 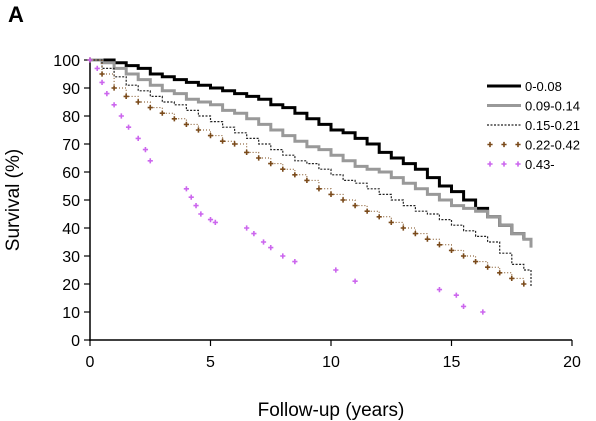 I want to click on legend-label: 0.09-0.14, so click(x=552, y=106).